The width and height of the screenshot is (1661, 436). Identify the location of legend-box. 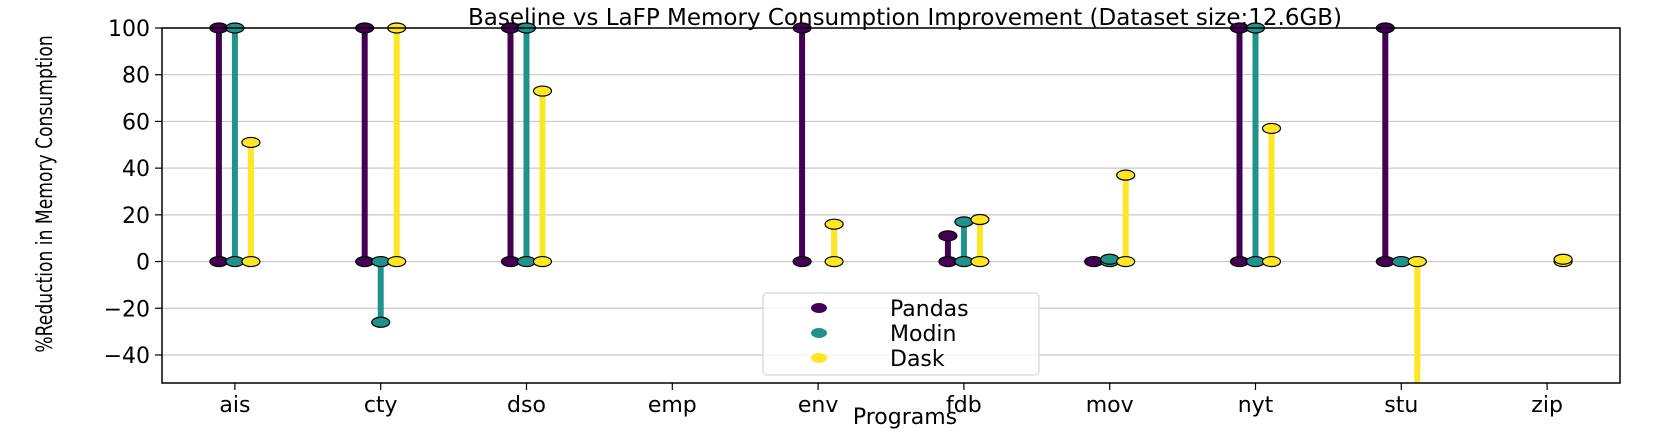
(901, 334).